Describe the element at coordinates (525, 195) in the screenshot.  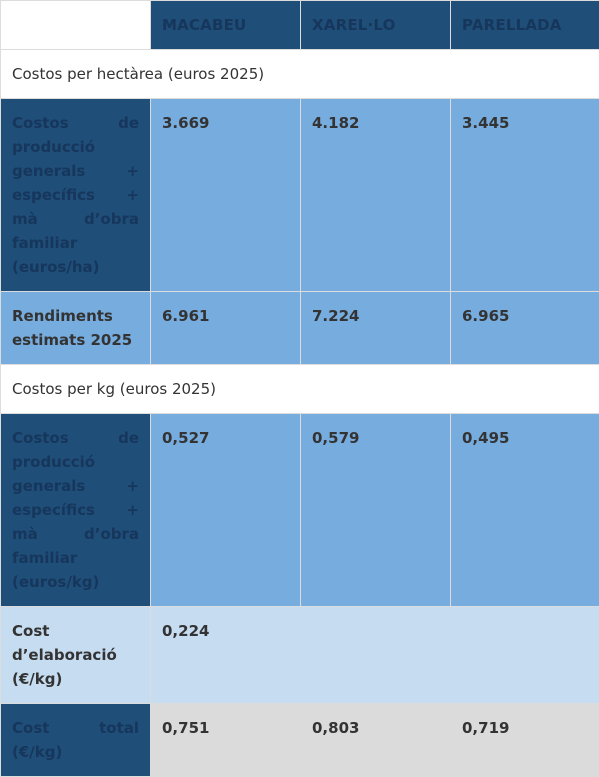
I see `cell-costs-ha-parellada: 3.445` at that location.